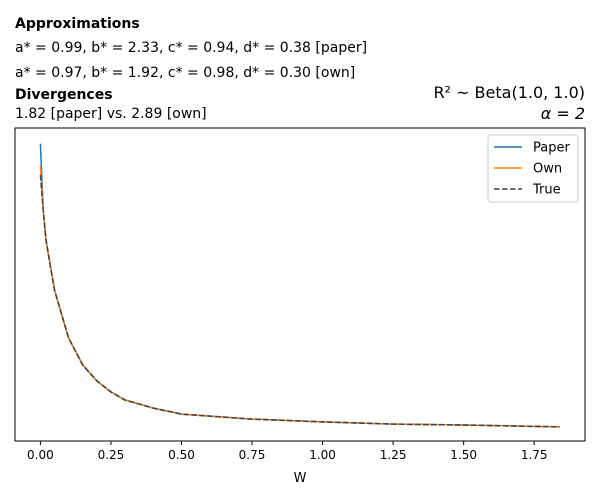 The width and height of the screenshot is (600, 500). I want to click on x-tick-label: 0.75, so click(252, 455).